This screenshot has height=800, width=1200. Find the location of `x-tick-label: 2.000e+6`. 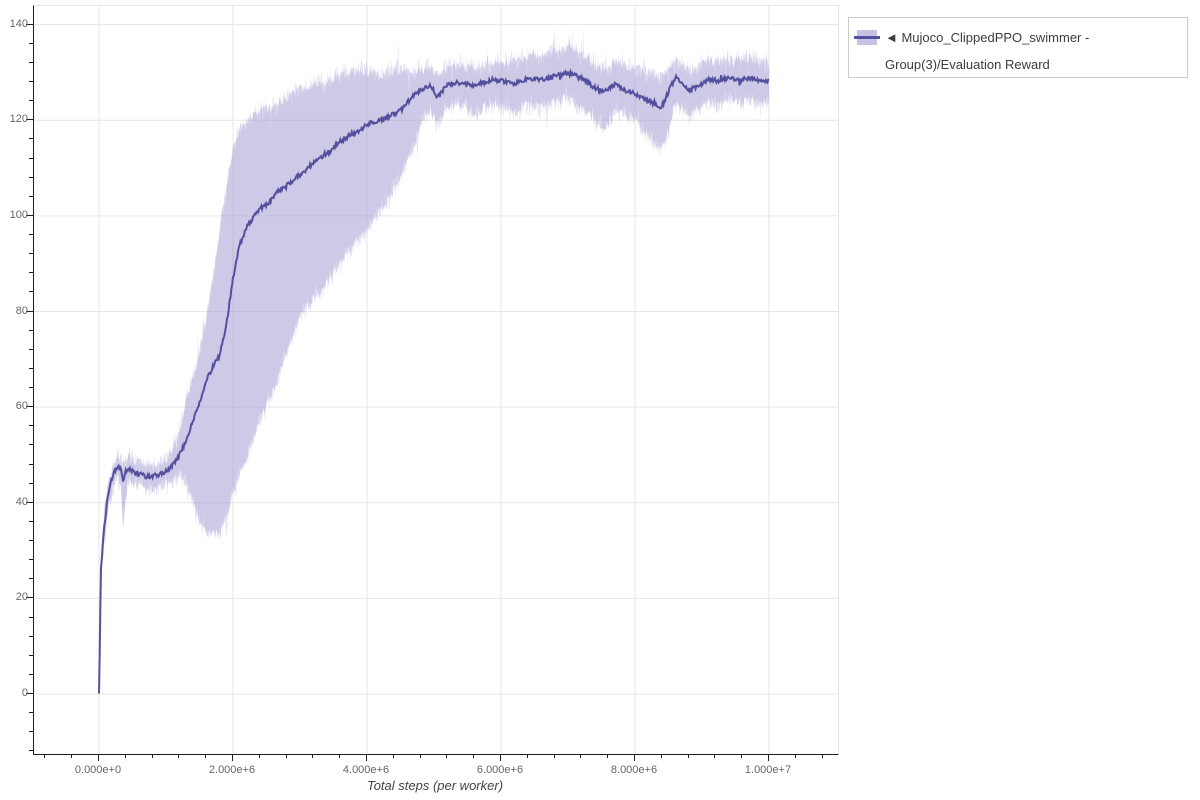

x-tick-label: 2.000e+6 is located at coordinates (232, 770).